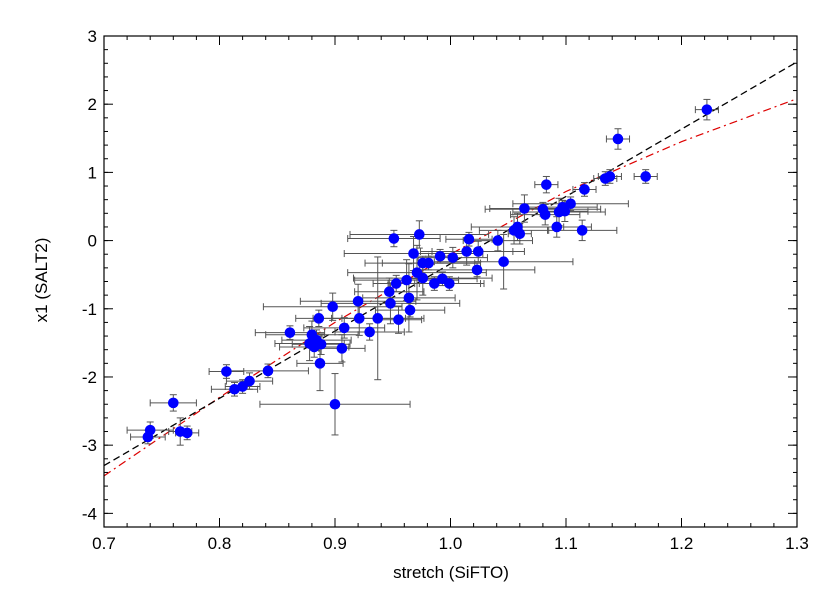  What do you see at coordinates (92, 172) in the screenshot?
I see `y-tick-label: 1` at bounding box center [92, 172].